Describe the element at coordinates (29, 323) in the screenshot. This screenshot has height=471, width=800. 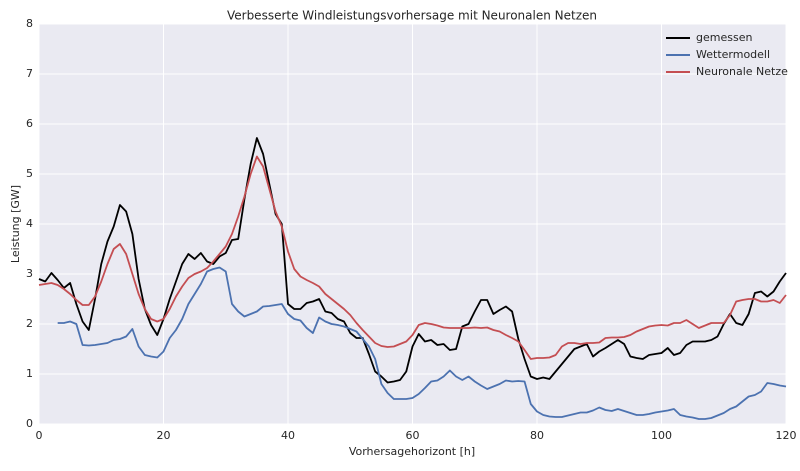
I see `y-tick-label: 2` at that location.